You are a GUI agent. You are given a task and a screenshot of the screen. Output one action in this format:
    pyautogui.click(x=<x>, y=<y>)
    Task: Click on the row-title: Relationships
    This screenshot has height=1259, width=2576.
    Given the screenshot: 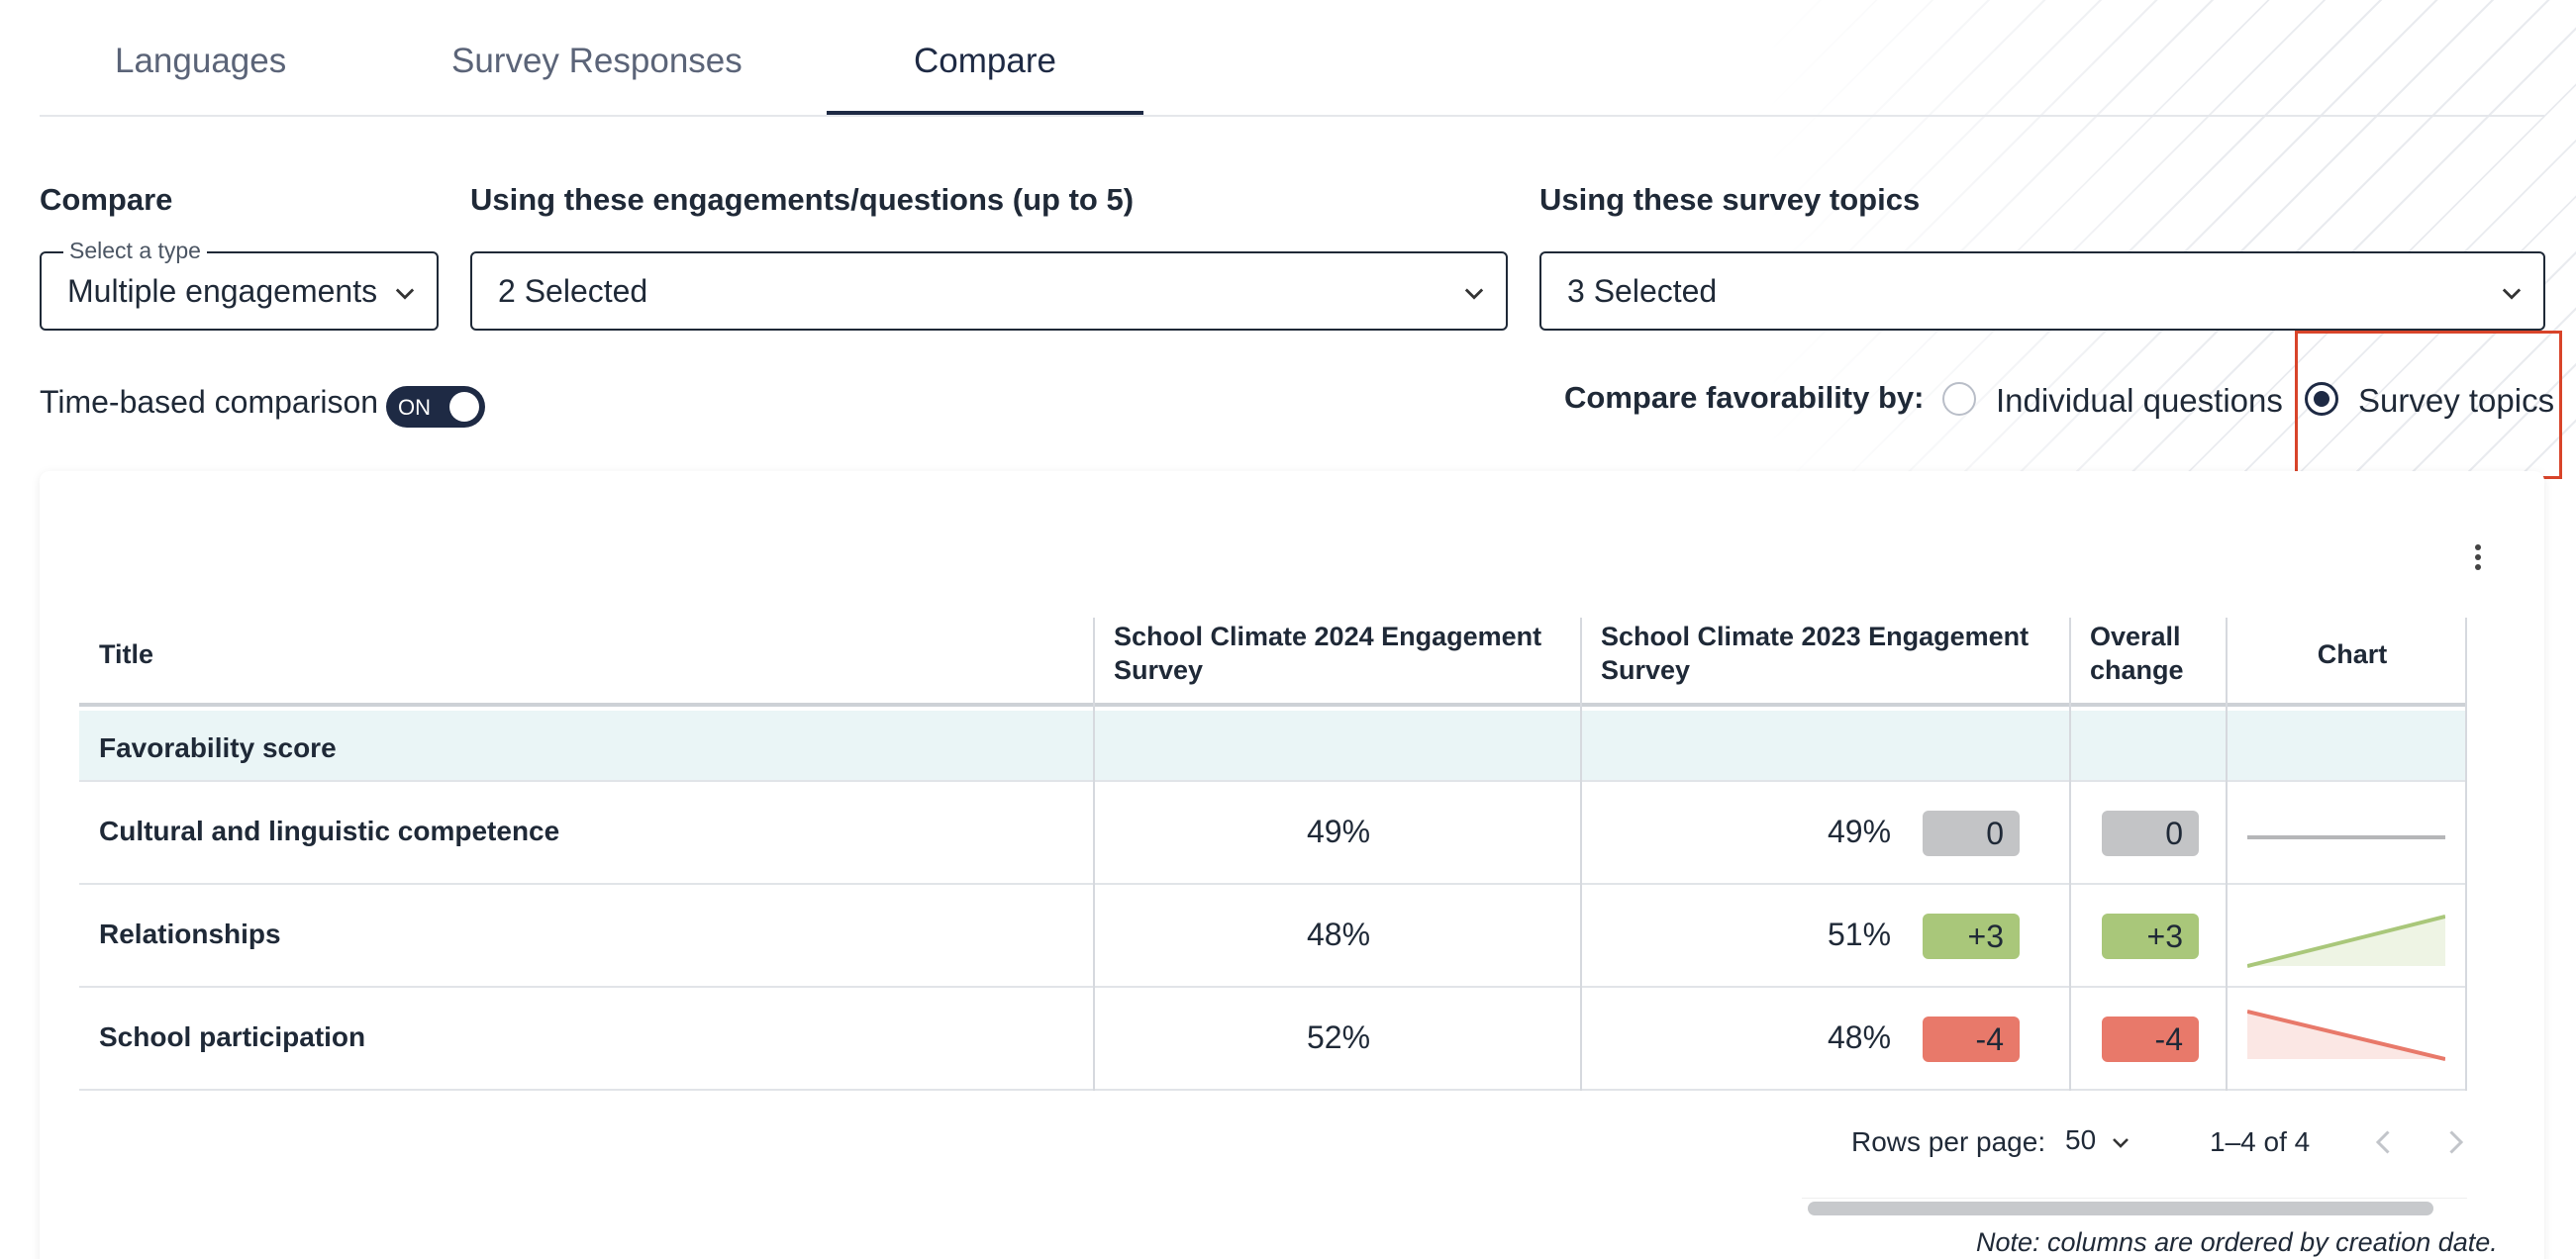 What is the action you would take?
    pyautogui.click(x=190, y=934)
    